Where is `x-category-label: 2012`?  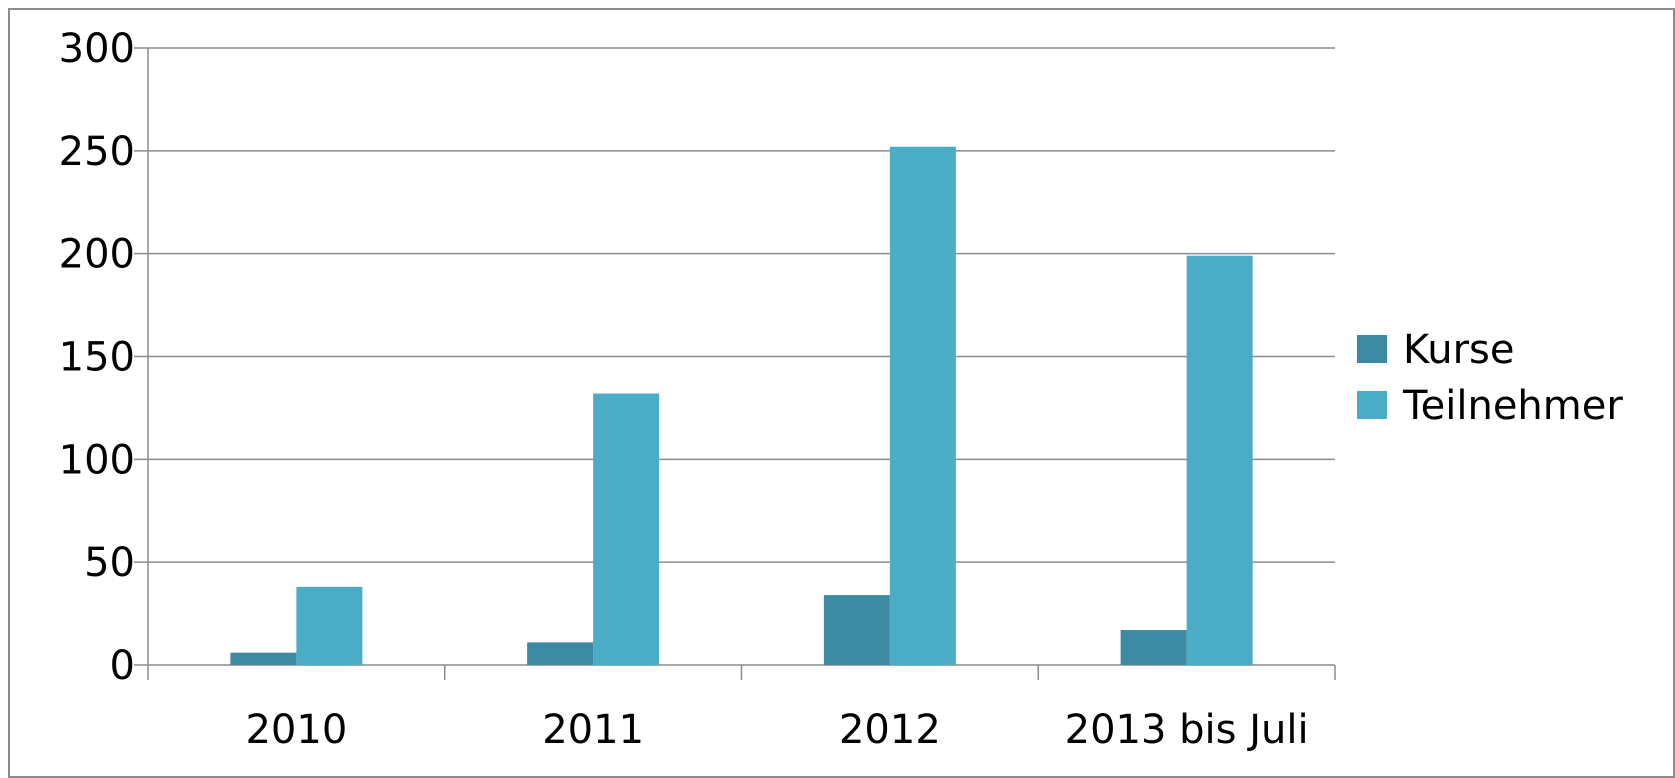
x-category-label: 2012 is located at coordinates (890, 730).